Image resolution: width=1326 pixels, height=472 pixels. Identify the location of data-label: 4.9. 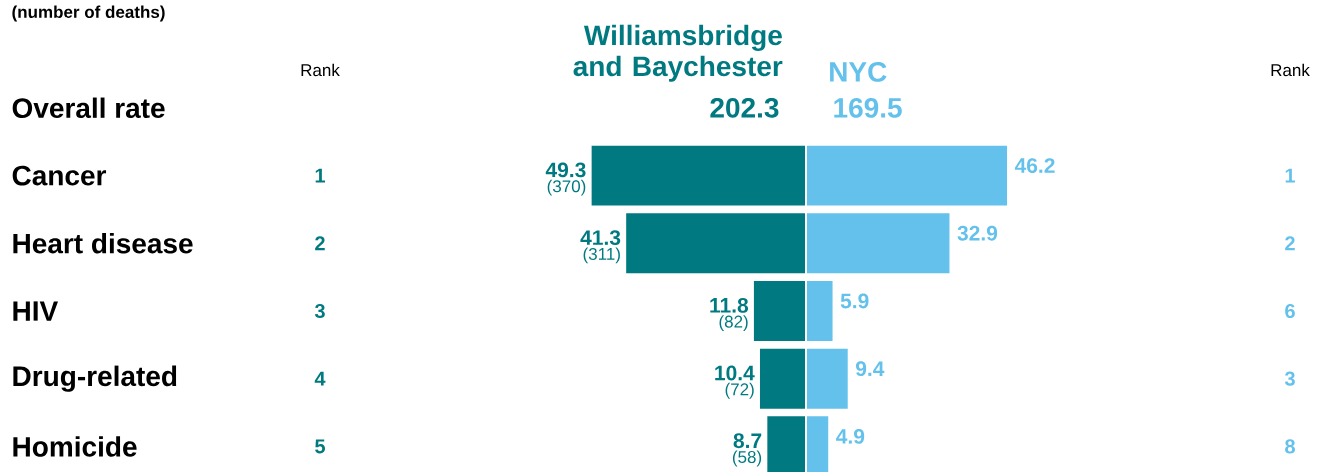
(850, 436).